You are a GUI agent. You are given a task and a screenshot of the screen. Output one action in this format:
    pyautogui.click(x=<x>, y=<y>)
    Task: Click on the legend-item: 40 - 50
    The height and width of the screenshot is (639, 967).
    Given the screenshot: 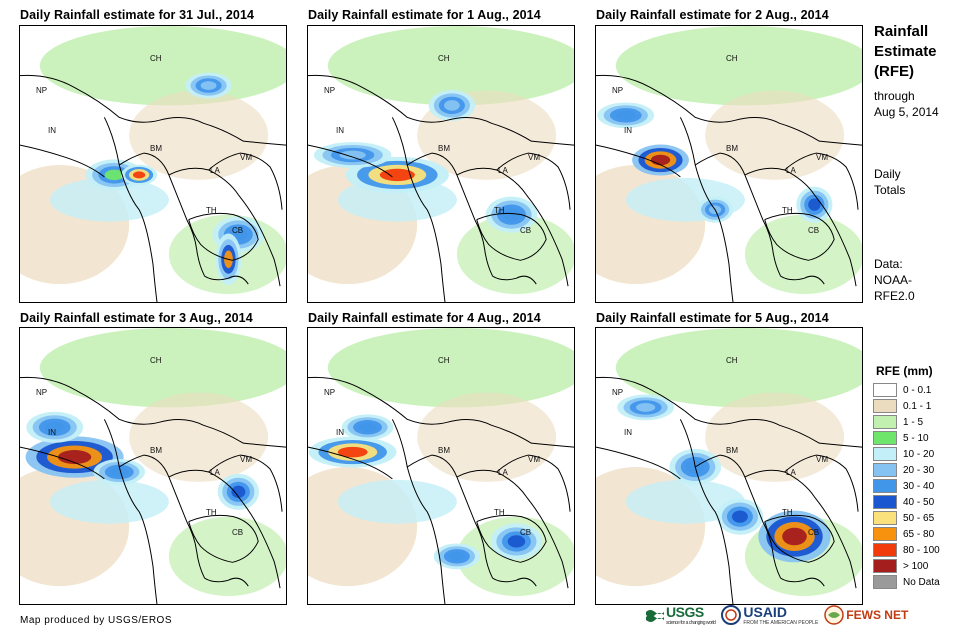 What is the action you would take?
    pyautogui.click(x=906, y=502)
    